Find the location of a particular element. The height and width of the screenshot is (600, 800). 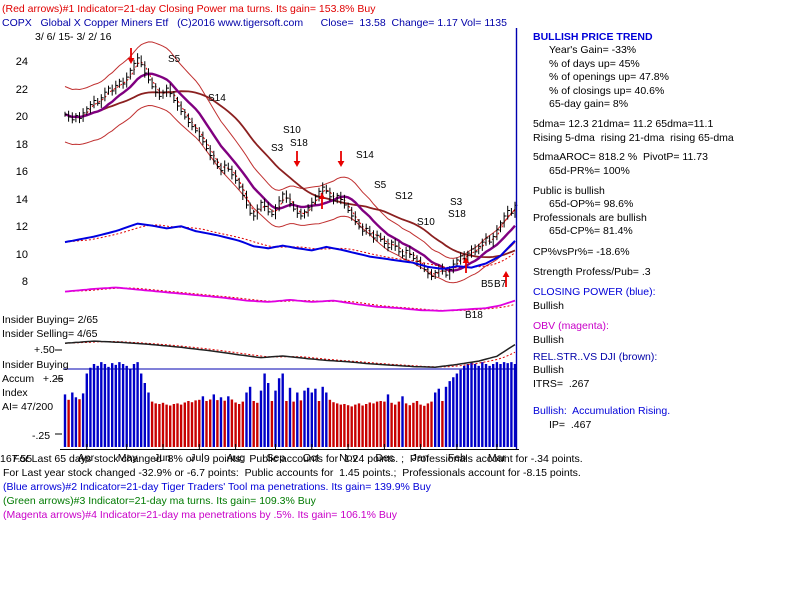

stats-line: % of closings up= 40.6% is located at coordinates (607, 90).